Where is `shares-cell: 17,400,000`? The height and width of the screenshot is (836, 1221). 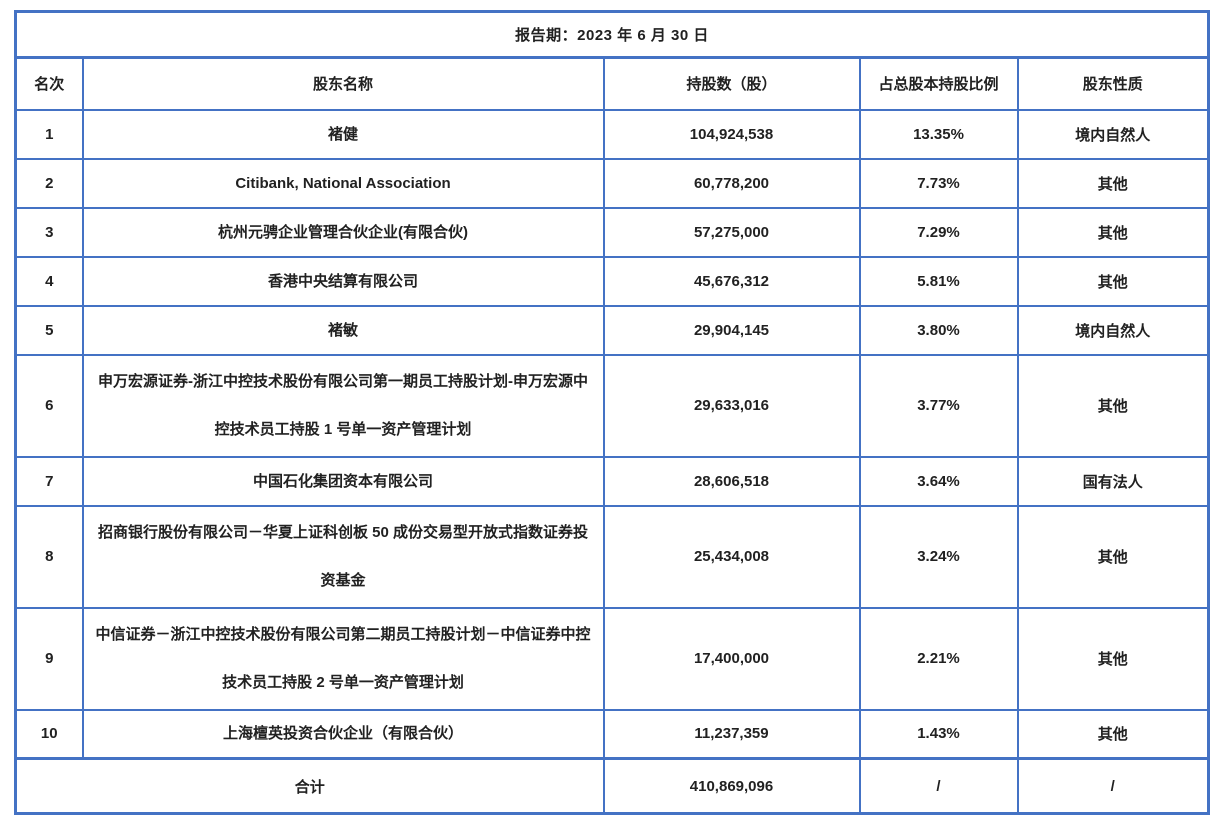
shares-cell: 17,400,000 is located at coordinates (731, 658).